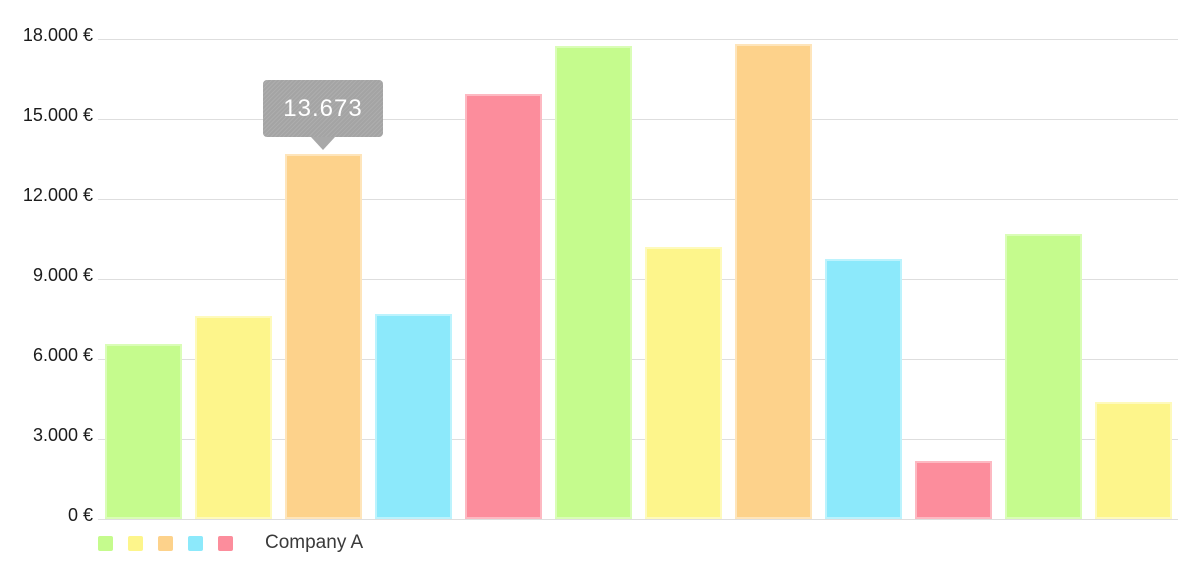  I want to click on legend-series-label: Company A, so click(314, 542).